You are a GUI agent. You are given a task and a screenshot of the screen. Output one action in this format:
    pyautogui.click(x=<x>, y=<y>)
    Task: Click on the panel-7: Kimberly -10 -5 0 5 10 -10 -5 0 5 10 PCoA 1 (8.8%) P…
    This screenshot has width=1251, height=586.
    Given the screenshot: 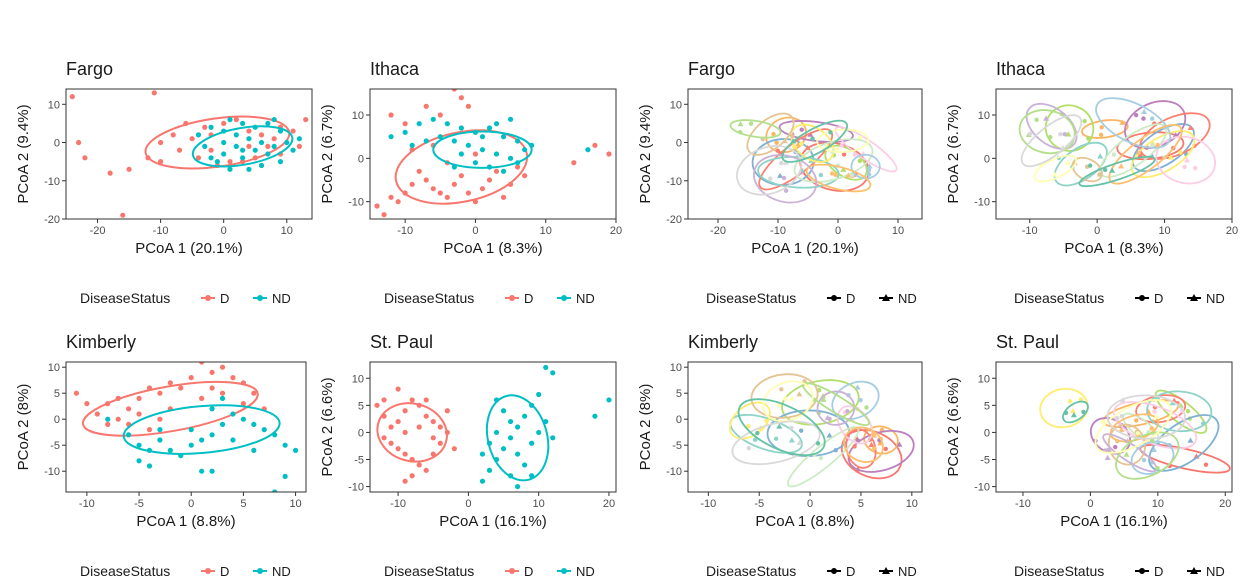 What is the action you would take?
    pyautogui.click(x=780, y=455)
    